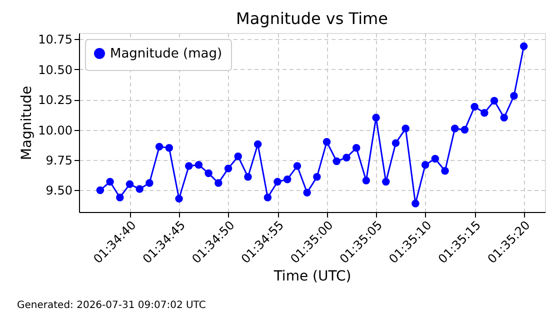 The width and height of the screenshot is (560, 314). Describe the element at coordinates (312, 276) in the screenshot. I see `x-axis-title: Time (UTC)` at that location.